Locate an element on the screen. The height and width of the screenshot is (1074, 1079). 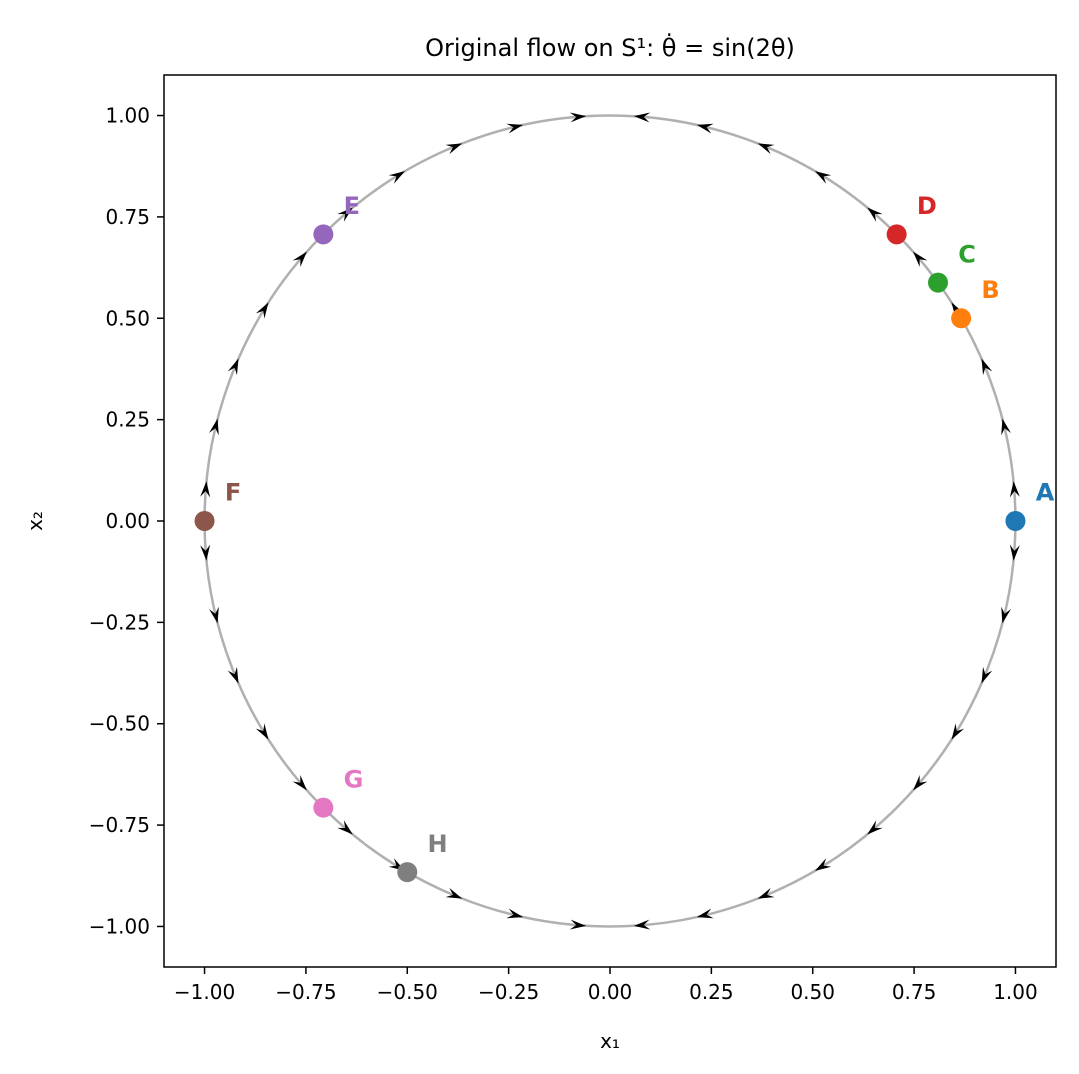
point-label-c: C is located at coordinates (967, 254).